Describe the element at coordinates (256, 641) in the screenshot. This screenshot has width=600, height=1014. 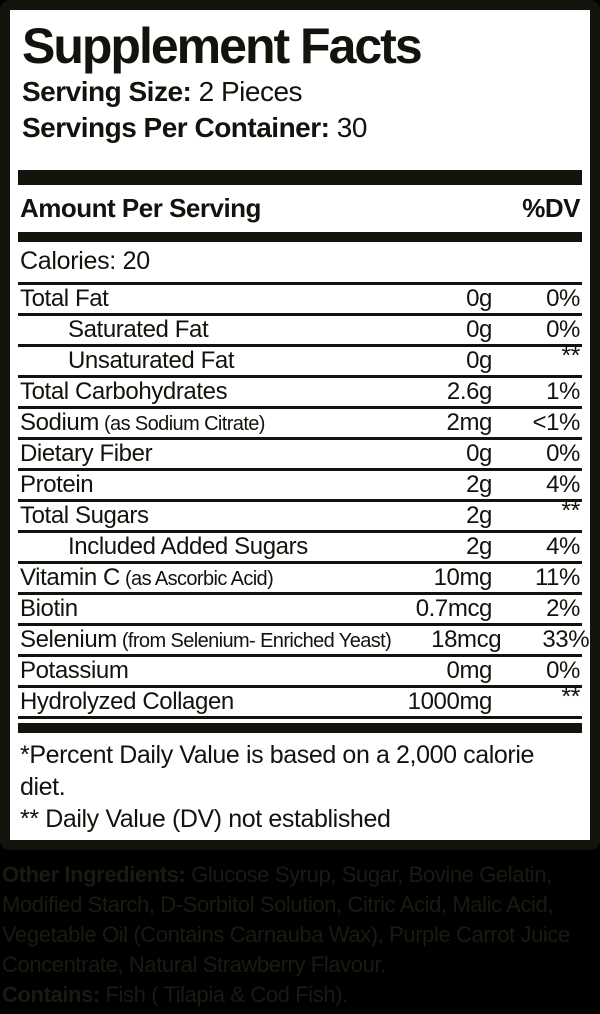
I see `nutrient-note: (from Selenium- Enriched Yeast)` at that location.